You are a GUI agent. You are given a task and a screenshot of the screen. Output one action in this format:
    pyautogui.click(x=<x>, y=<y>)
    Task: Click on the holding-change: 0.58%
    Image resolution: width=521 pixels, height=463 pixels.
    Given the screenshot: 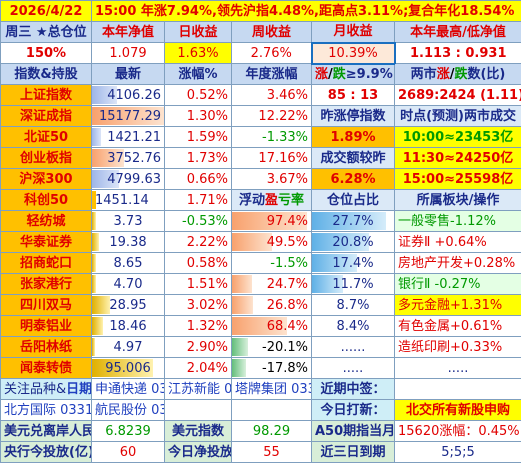 What is the action you would take?
    pyautogui.click(x=198, y=263)
    